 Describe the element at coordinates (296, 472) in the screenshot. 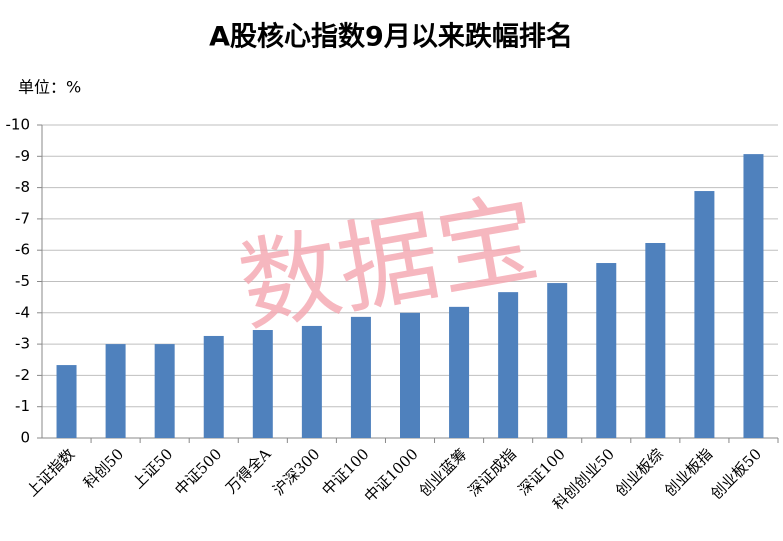

I see `x-tick-label: 沪深300` at that location.